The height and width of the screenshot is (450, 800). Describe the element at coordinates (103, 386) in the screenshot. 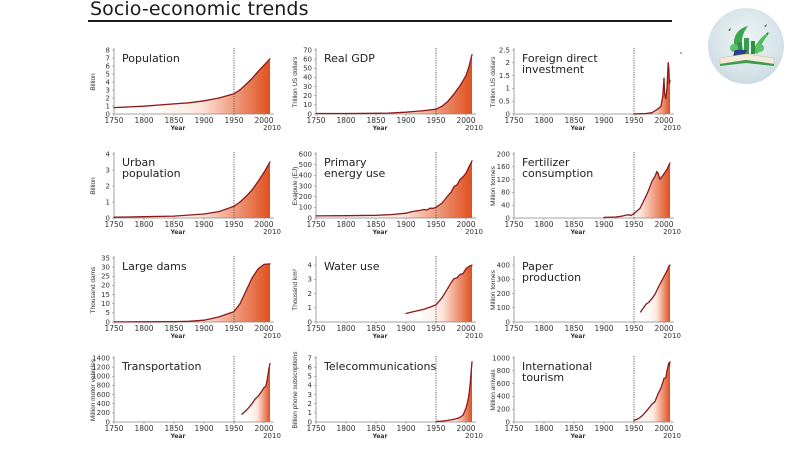

I see `y-tick-label: 800` at that location.